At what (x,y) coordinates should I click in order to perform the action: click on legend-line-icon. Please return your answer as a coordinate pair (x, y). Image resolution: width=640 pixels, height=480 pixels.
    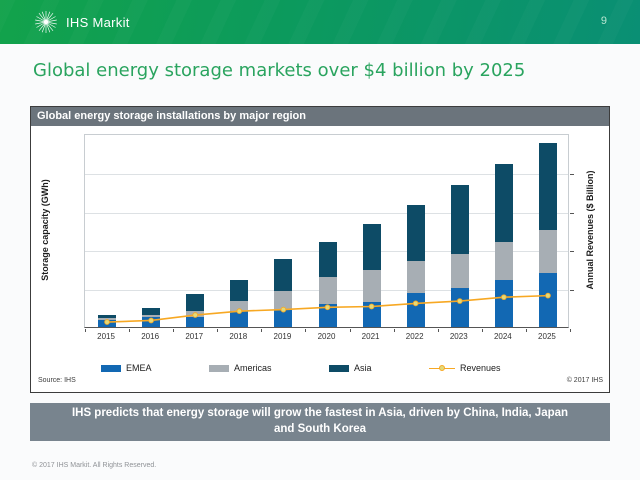
    Looking at the image, I should click on (442, 368).